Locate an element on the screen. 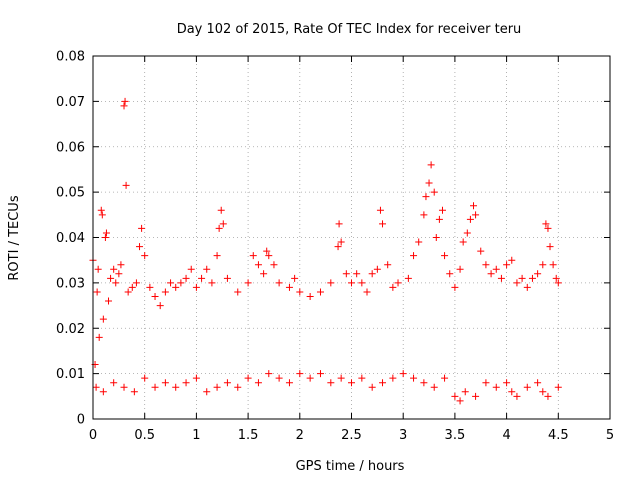 The image size is (640, 480). y-tick-label: 0.06 is located at coordinates (70, 147).